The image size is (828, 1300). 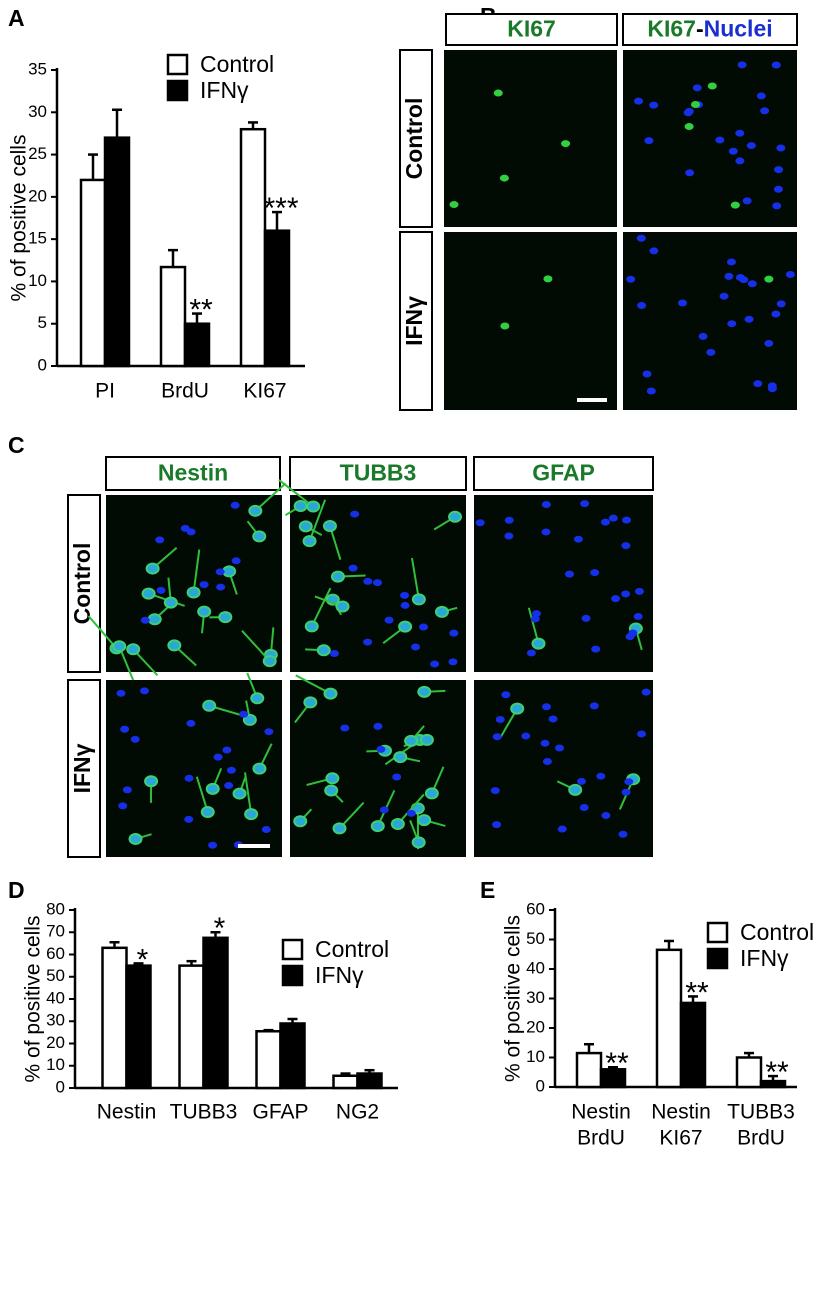 I want to click on y-tick-label: 10, so click(x=535, y=1056).